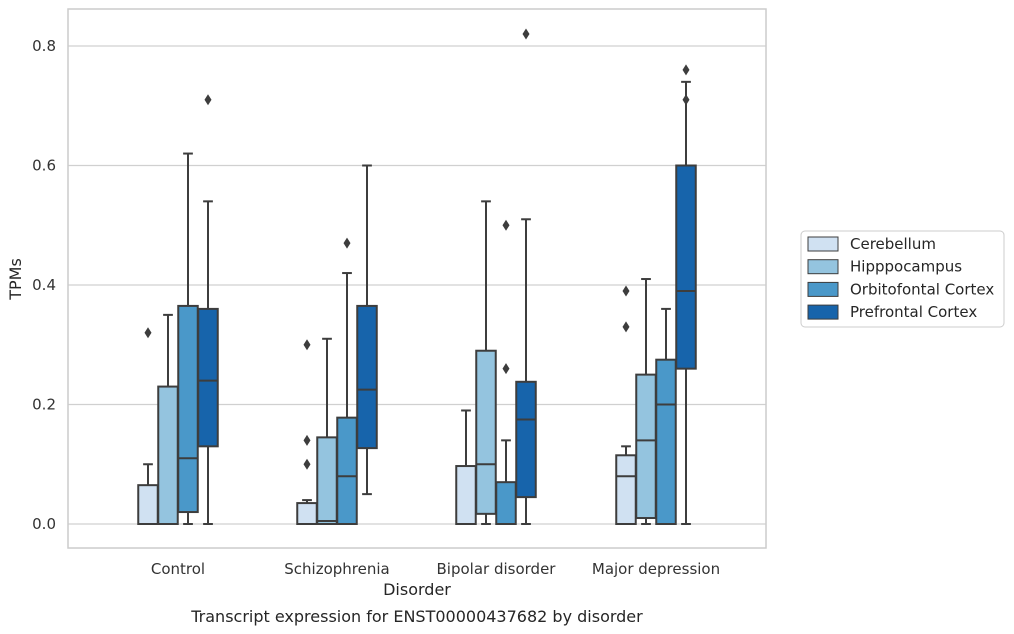 The height and width of the screenshot is (634, 1014). What do you see at coordinates (913, 312) in the screenshot?
I see `legend-label: Prefrontal Cortex` at bounding box center [913, 312].